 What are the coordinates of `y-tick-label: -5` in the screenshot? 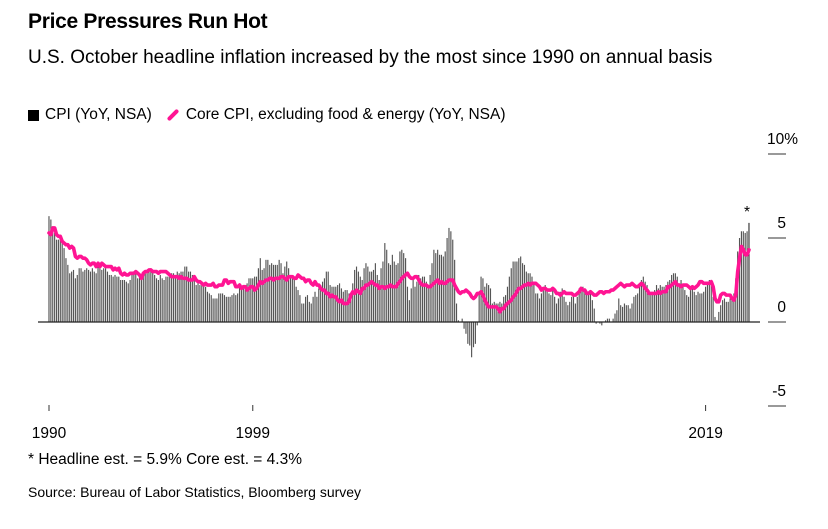 It's located at (779, 391).